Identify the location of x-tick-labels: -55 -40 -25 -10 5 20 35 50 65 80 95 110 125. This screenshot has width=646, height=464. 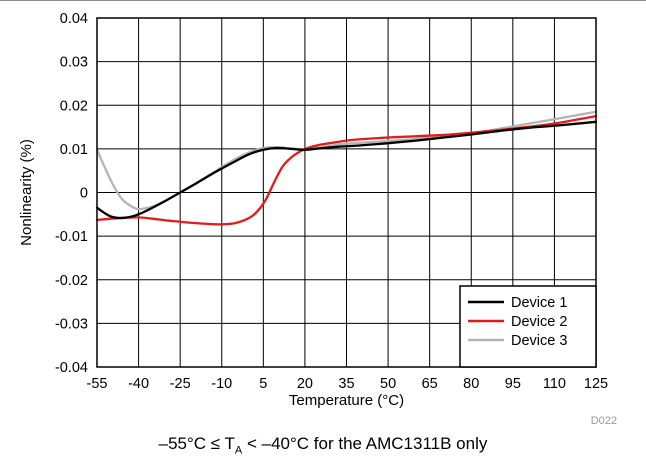
(348, 384).